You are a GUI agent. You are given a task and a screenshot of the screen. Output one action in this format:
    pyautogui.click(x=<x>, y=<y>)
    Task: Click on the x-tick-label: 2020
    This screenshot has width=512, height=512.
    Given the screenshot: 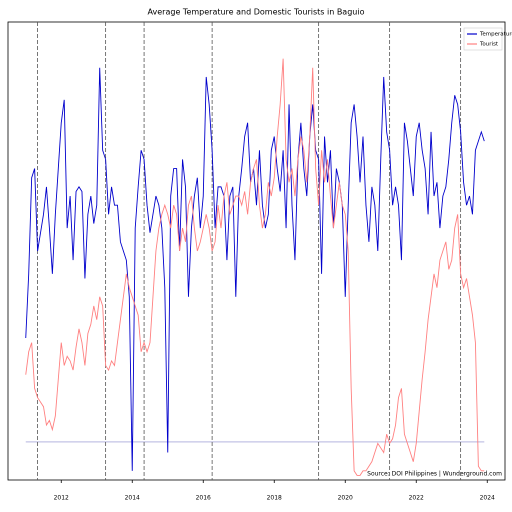 What is the action you would take?
    pyautogui.click(x=345, y=498)
    